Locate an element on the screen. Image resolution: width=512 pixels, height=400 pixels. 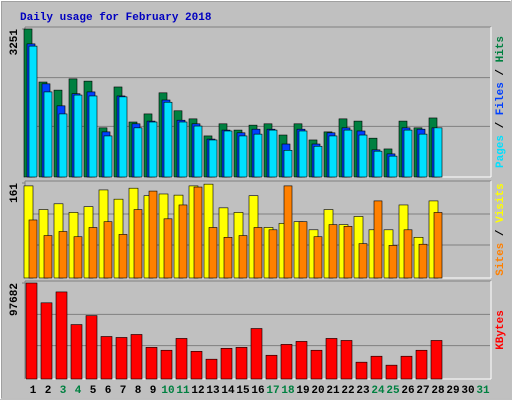
x-tick-label: 5 is located at coordinates (93, 391).